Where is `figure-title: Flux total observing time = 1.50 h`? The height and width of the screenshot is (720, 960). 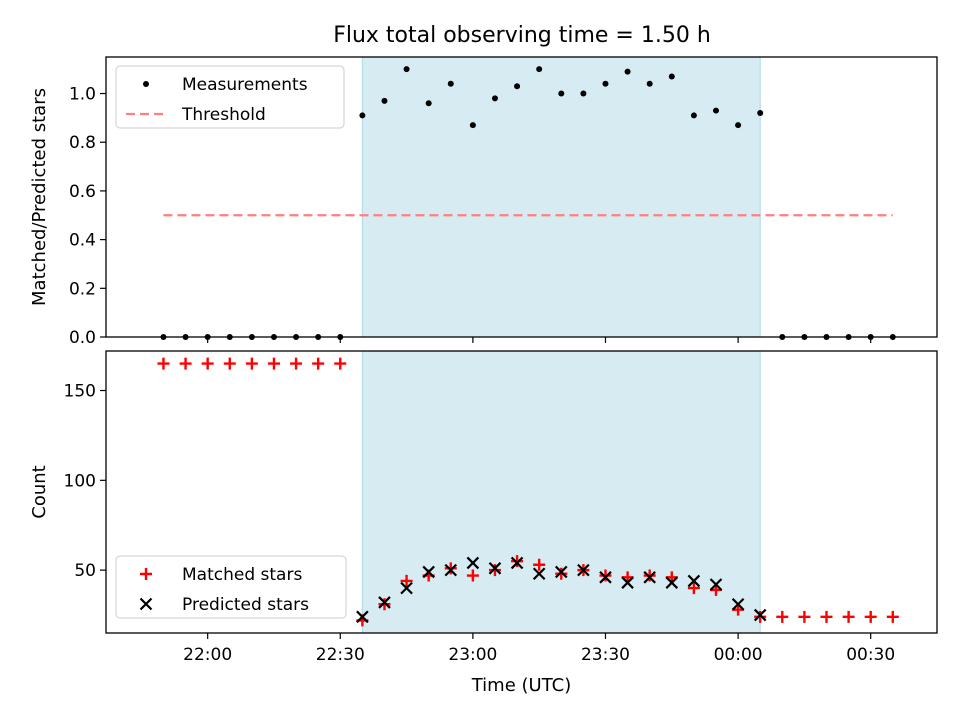 figure-title: Flux total observing time = 1.50 h is located at coordinates (522, 35).